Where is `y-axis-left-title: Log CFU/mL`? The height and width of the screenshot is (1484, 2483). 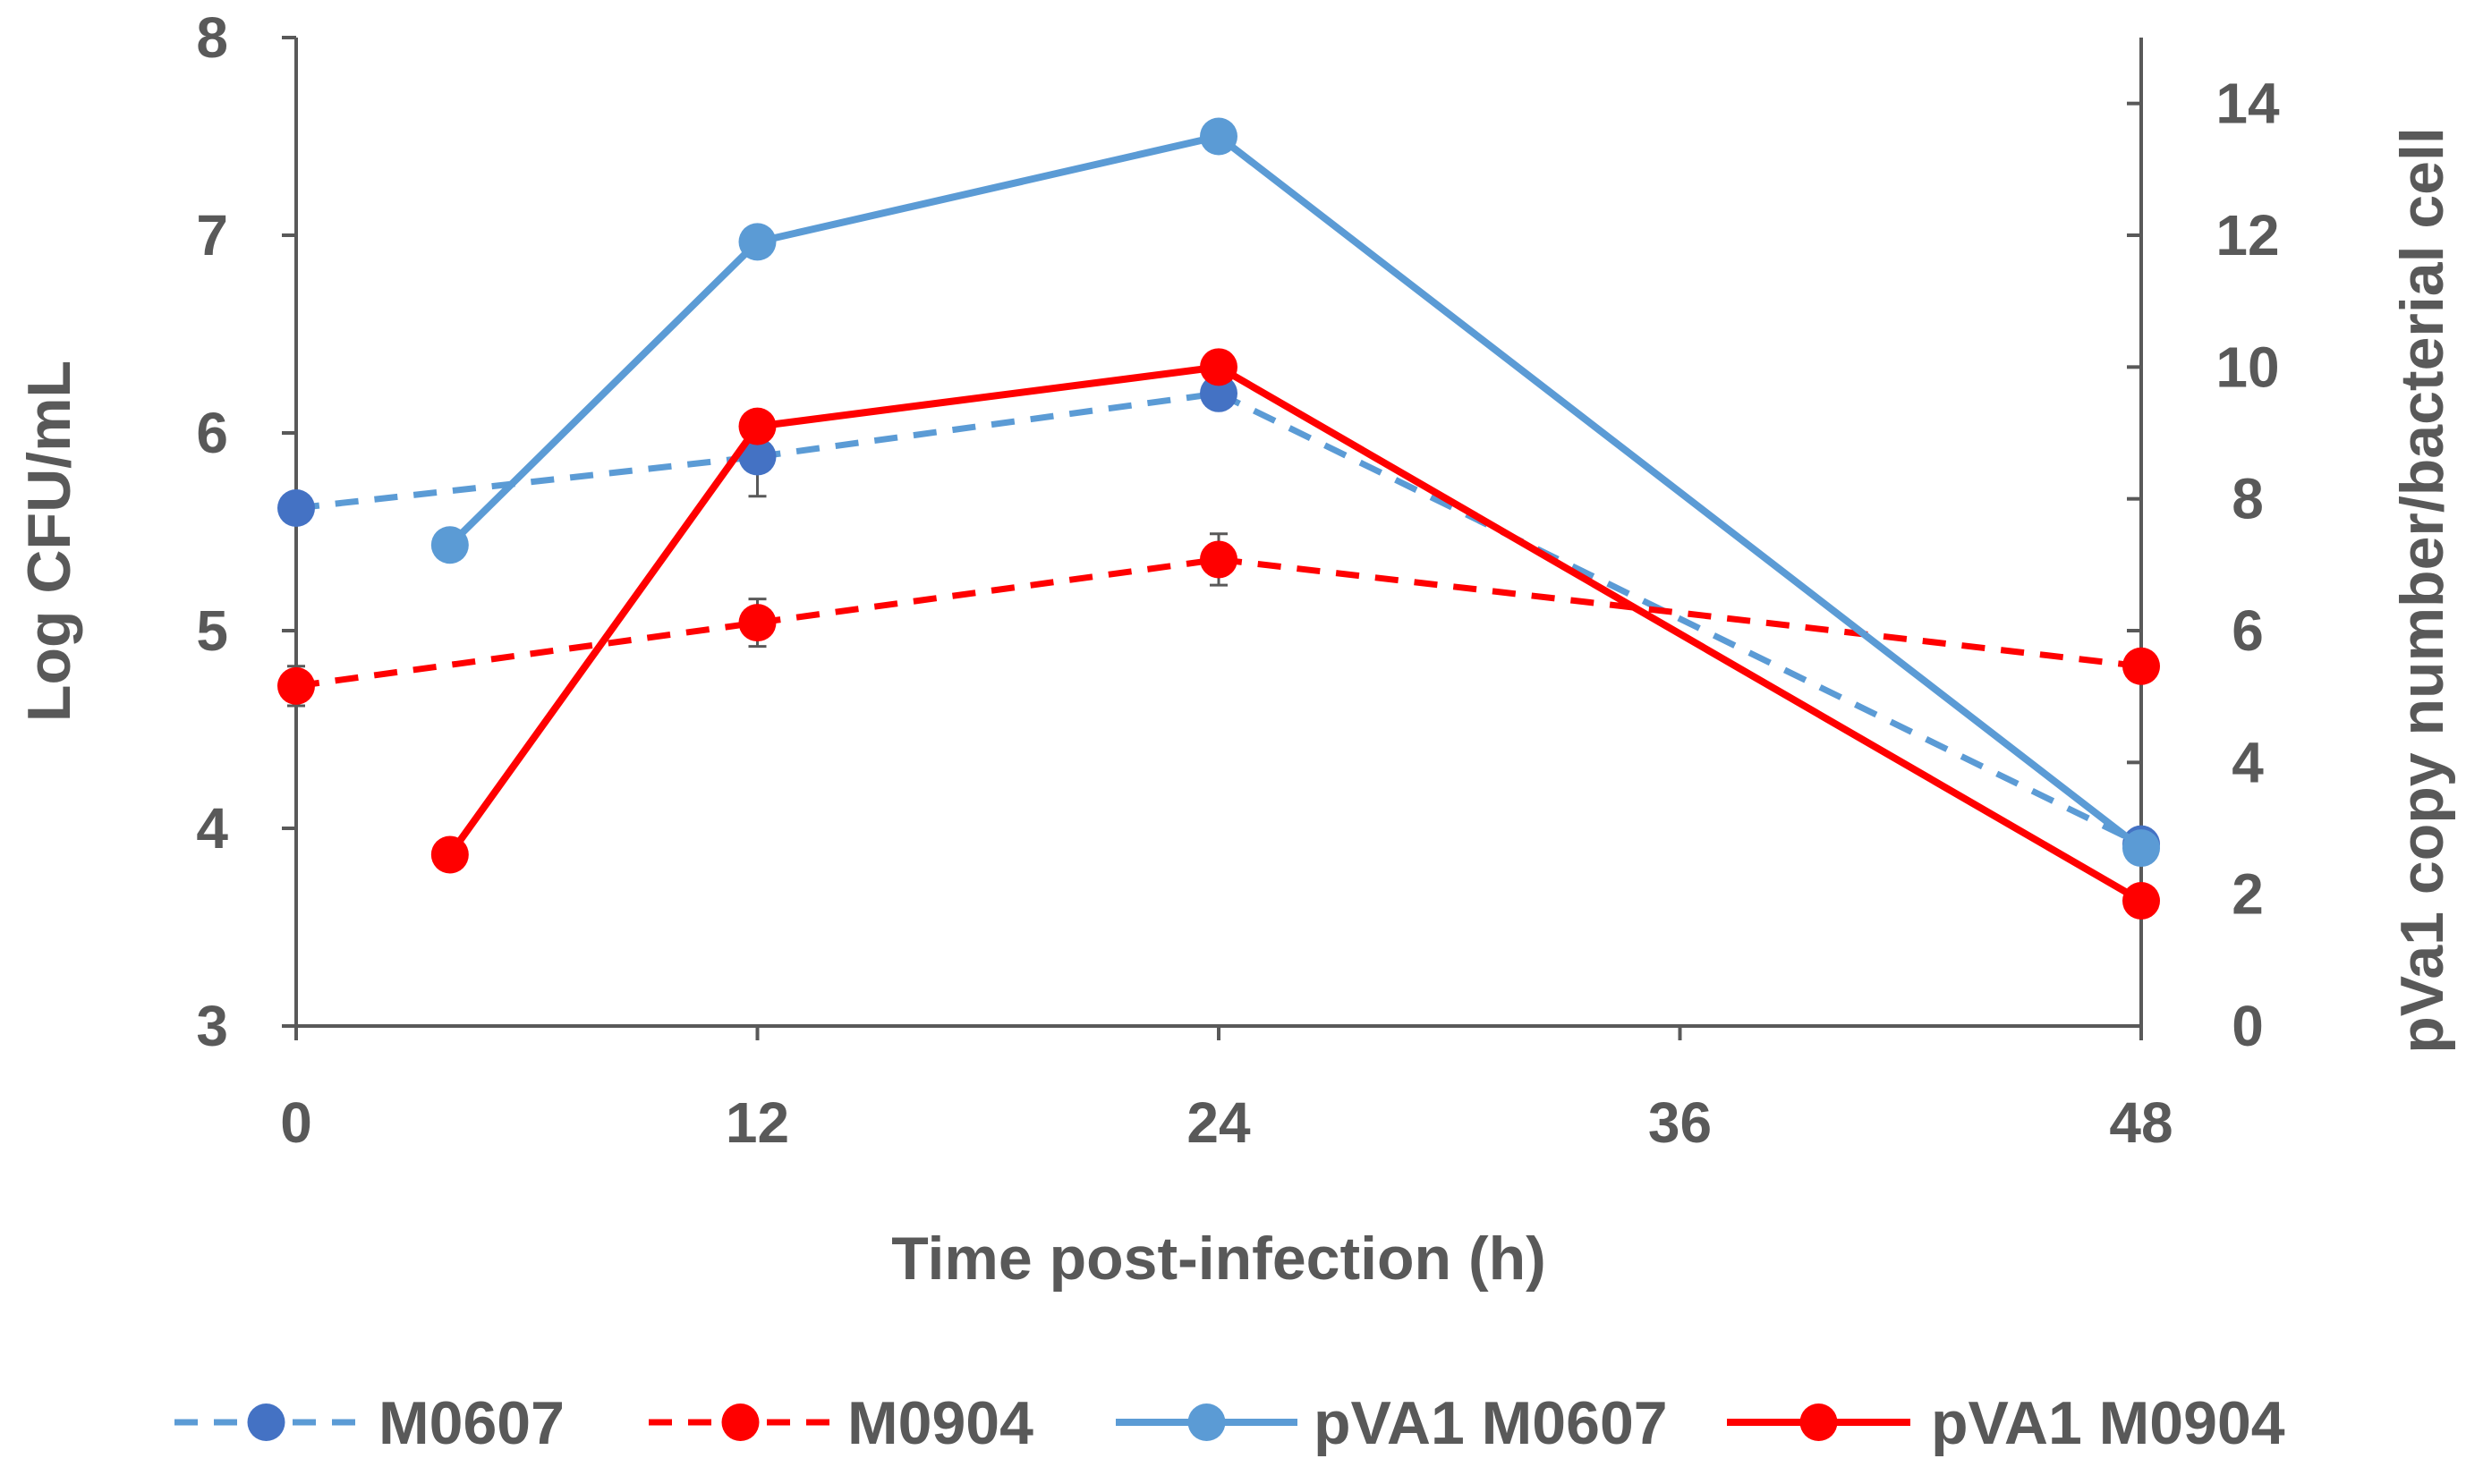 y-axis-left-title: Log CFU/mL is located at coordinates (49, 541).